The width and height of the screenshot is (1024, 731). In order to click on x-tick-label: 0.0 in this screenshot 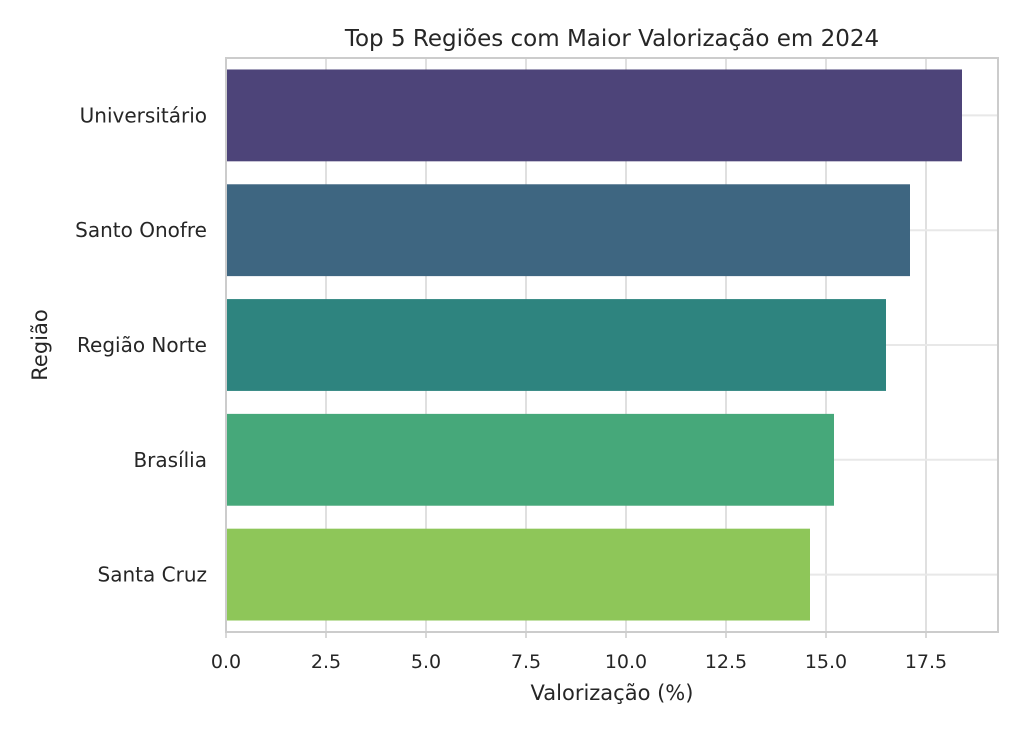, I will do `click(226, 662)`.